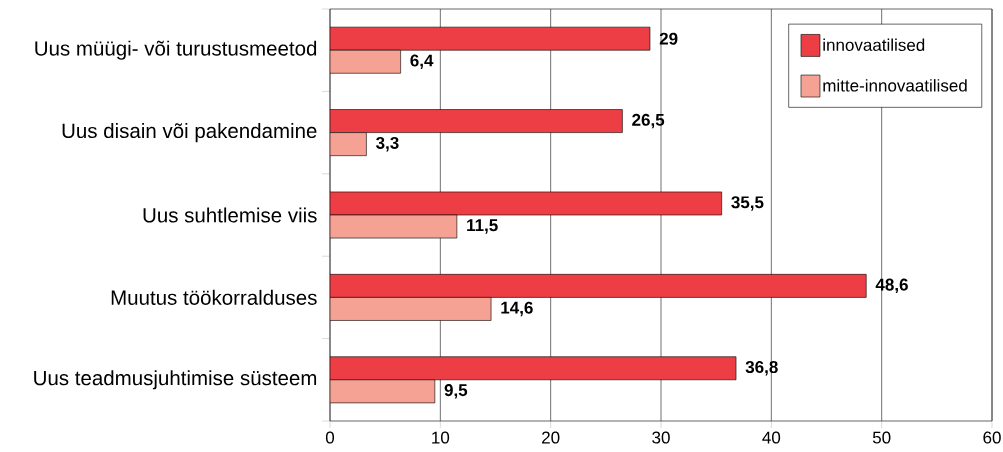  Describe the element at coordinates (771, 437) in the screenshot. I see `x-tick-label: 40` at that location.